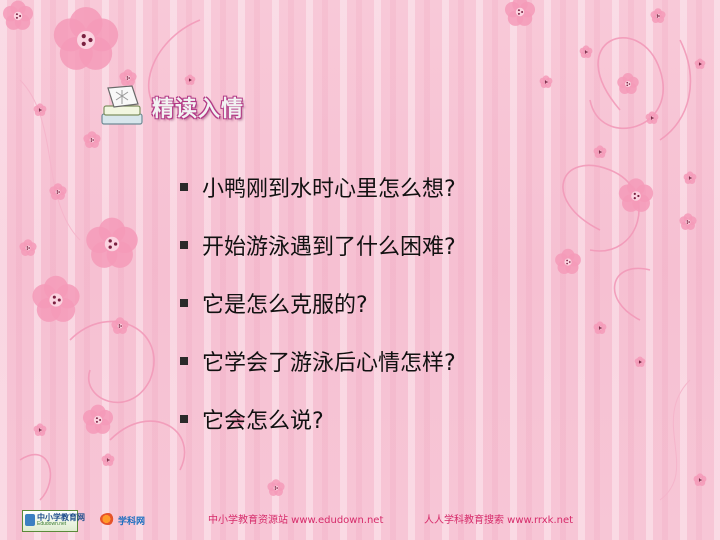 This screenshot has width=720, height=540. Describe the element at coordinates (132, 521) in the screenshot. I see `logo-text: 学科网` at that location.